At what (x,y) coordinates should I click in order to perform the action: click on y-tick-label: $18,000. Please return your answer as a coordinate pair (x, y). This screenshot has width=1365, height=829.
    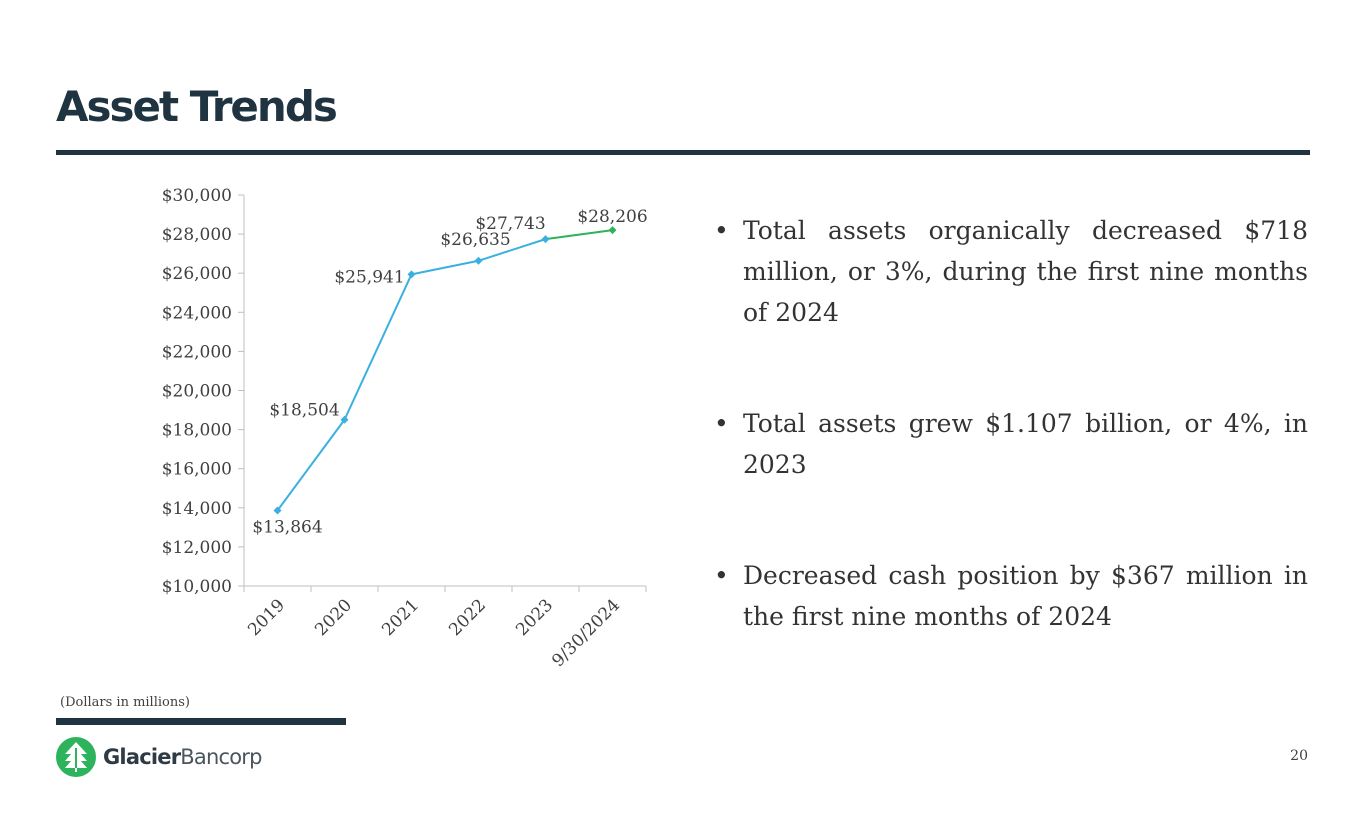
    Looking at the image, I should click on (197, 431).